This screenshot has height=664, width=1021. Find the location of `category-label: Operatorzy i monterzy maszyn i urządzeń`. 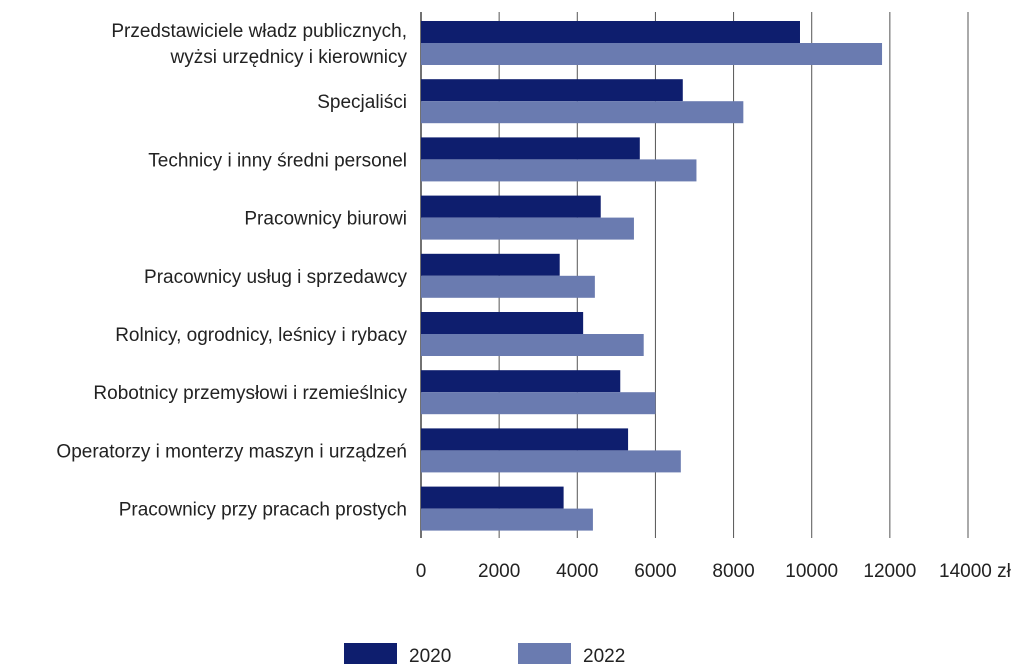

category-label: Operatorzy i monterzy maszyn i urządzeń is located at coordinates (231, 451).